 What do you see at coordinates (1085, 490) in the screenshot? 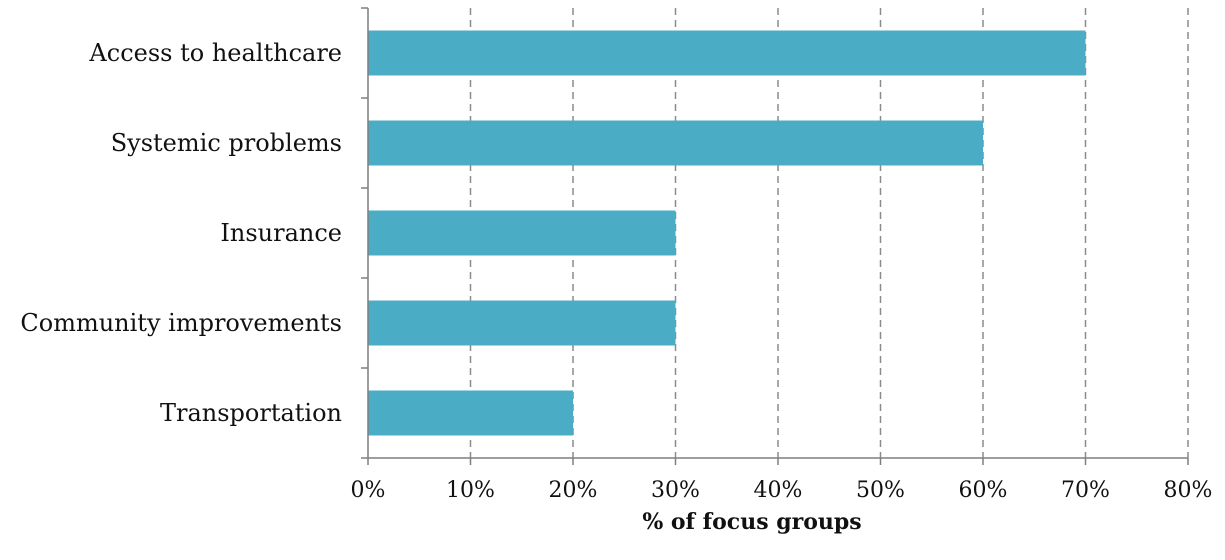
I see `x-tick-label: 70%` at bounding box center [1085, 490].